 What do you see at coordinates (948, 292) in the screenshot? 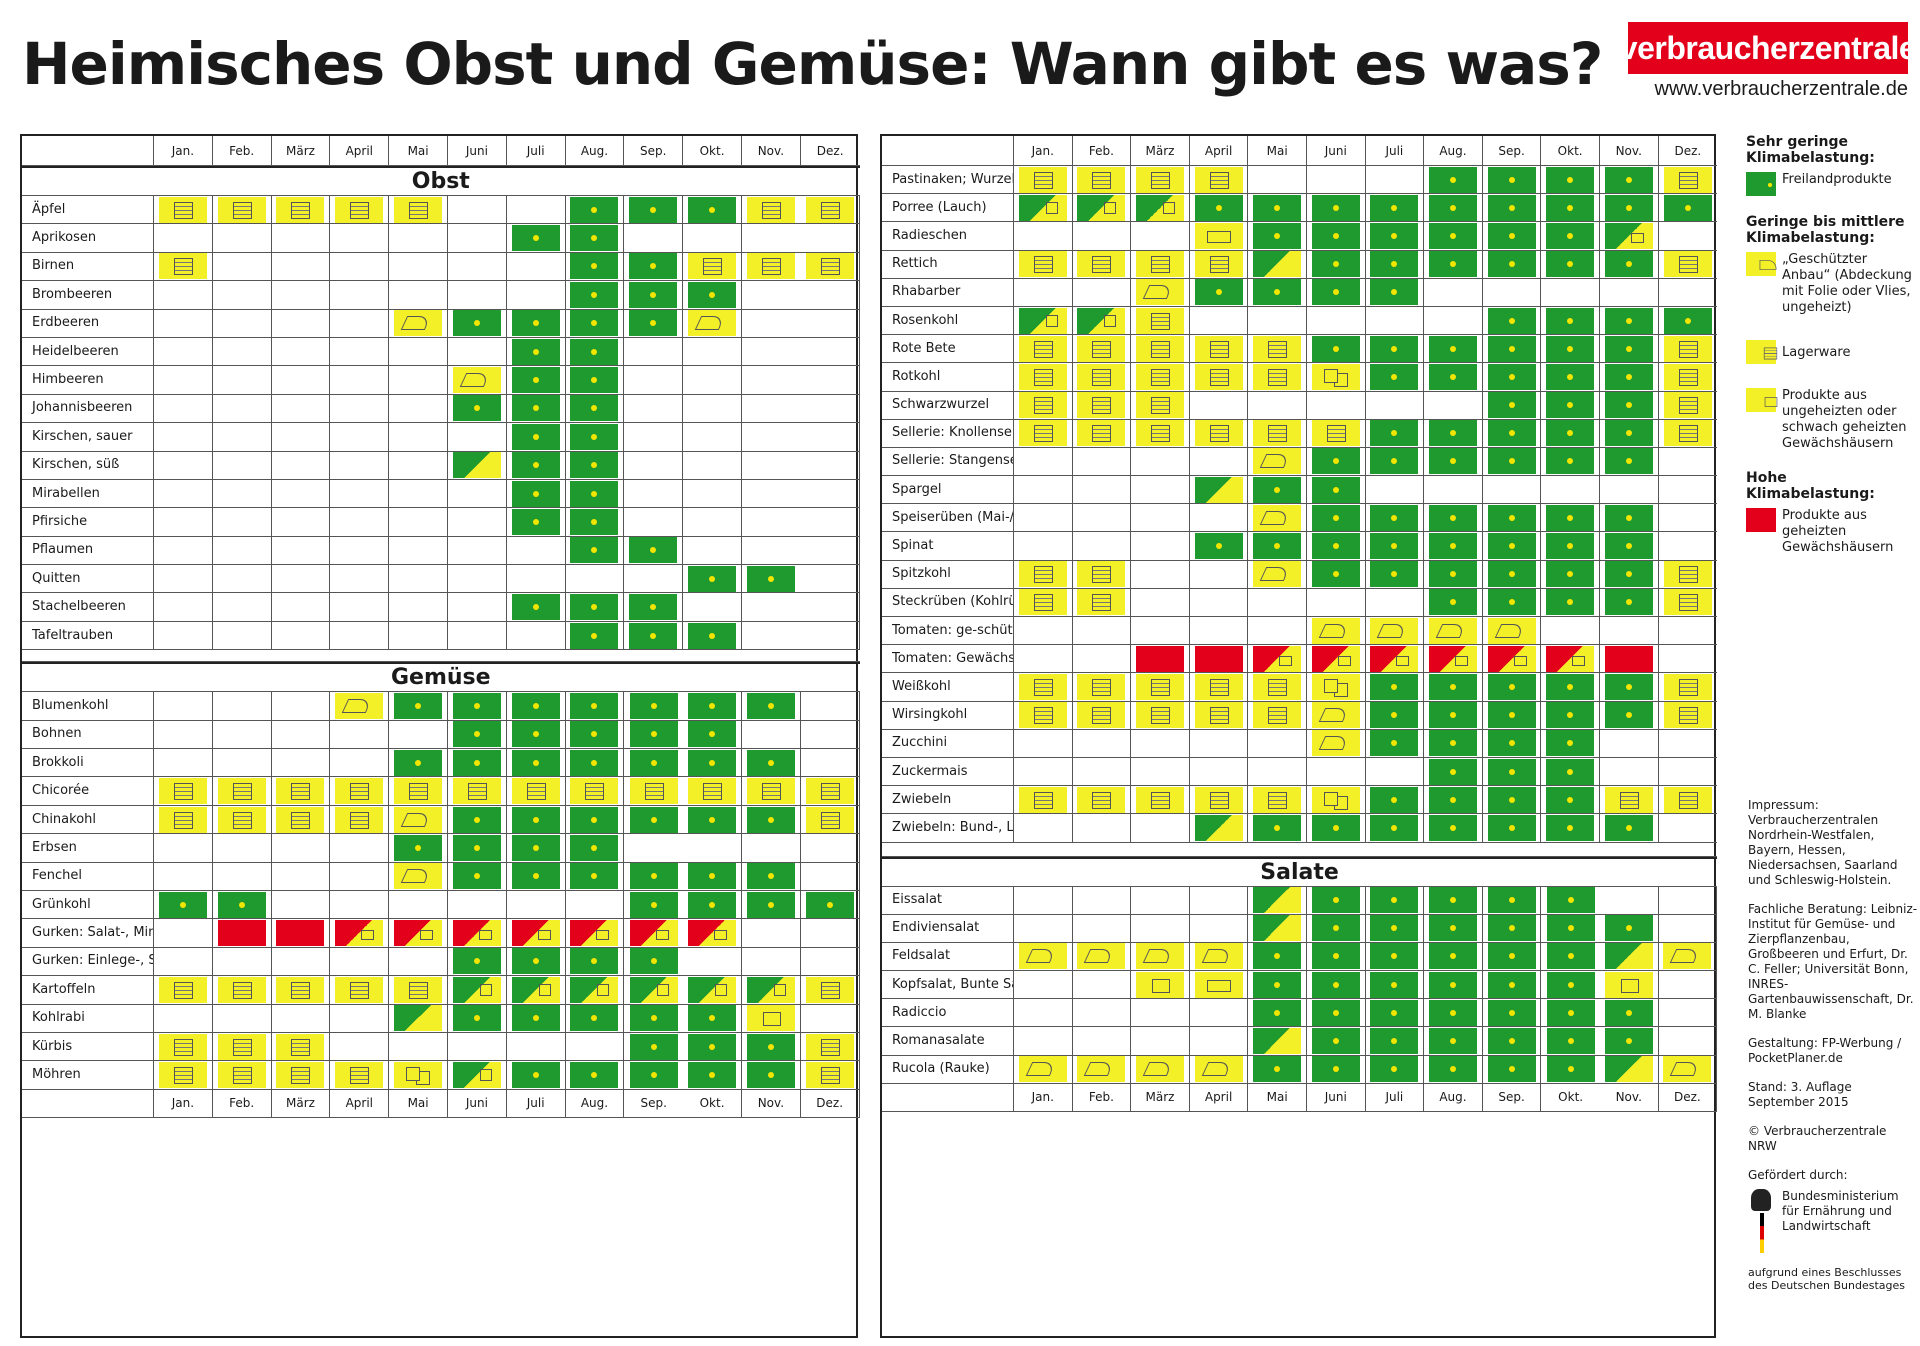
I see `product-label: Rhabarber` at bounding box center [948, 292].